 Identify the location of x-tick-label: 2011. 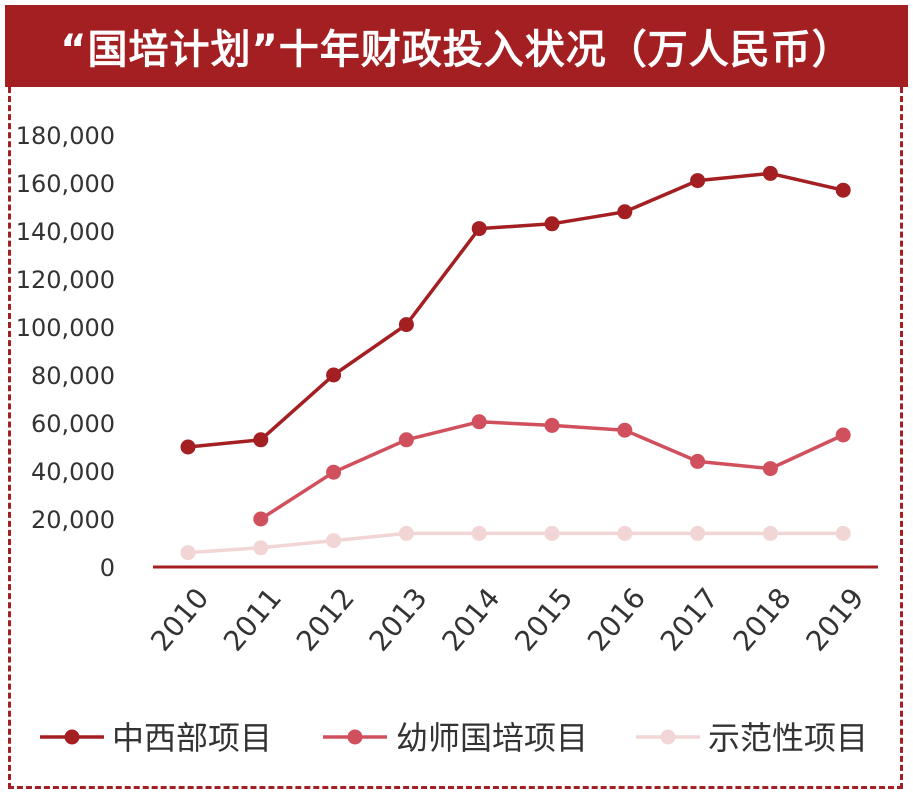
(252, 620).